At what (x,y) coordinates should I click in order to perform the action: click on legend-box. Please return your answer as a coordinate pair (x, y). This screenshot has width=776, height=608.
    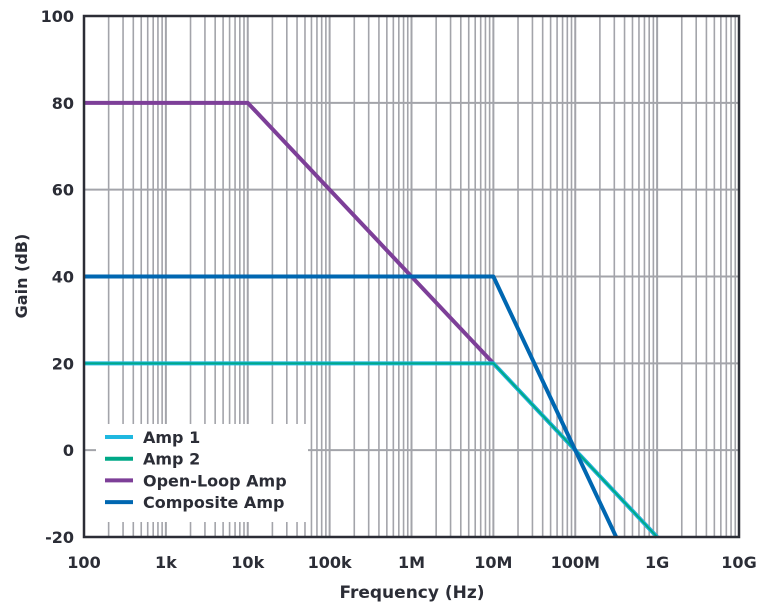
    Looking at the image, I should click on (202, 473).